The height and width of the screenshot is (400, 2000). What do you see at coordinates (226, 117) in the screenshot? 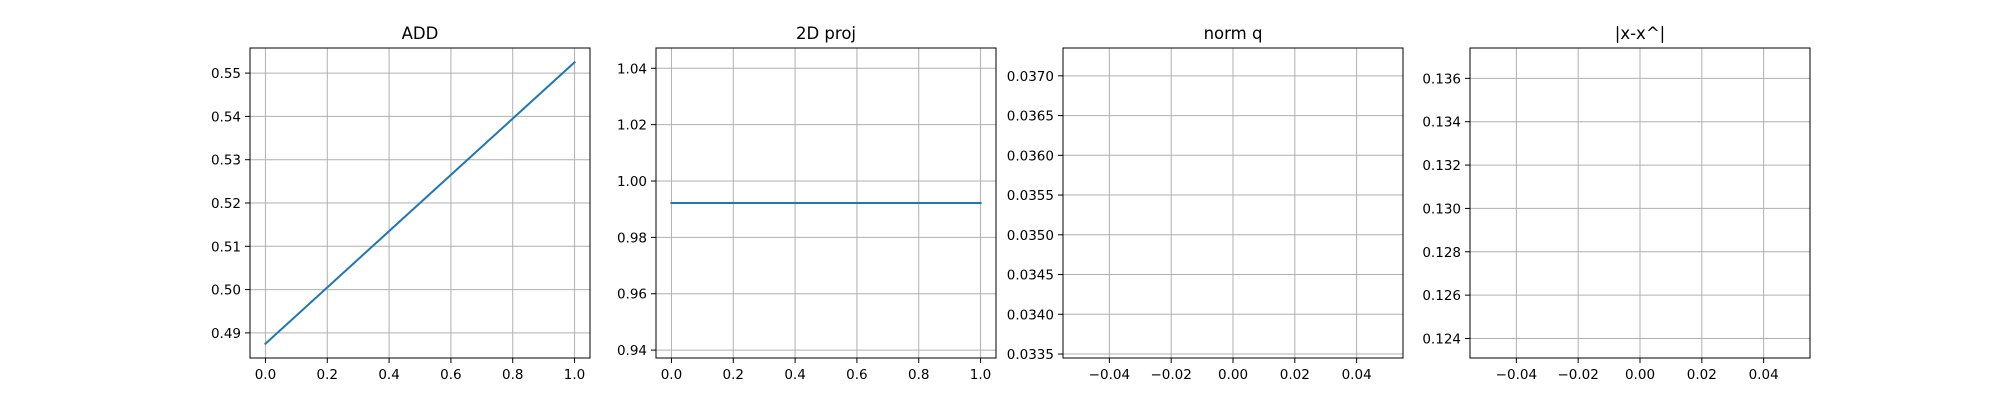
I see `y-tick-label: 0.54` at bounding box center [226, 117].